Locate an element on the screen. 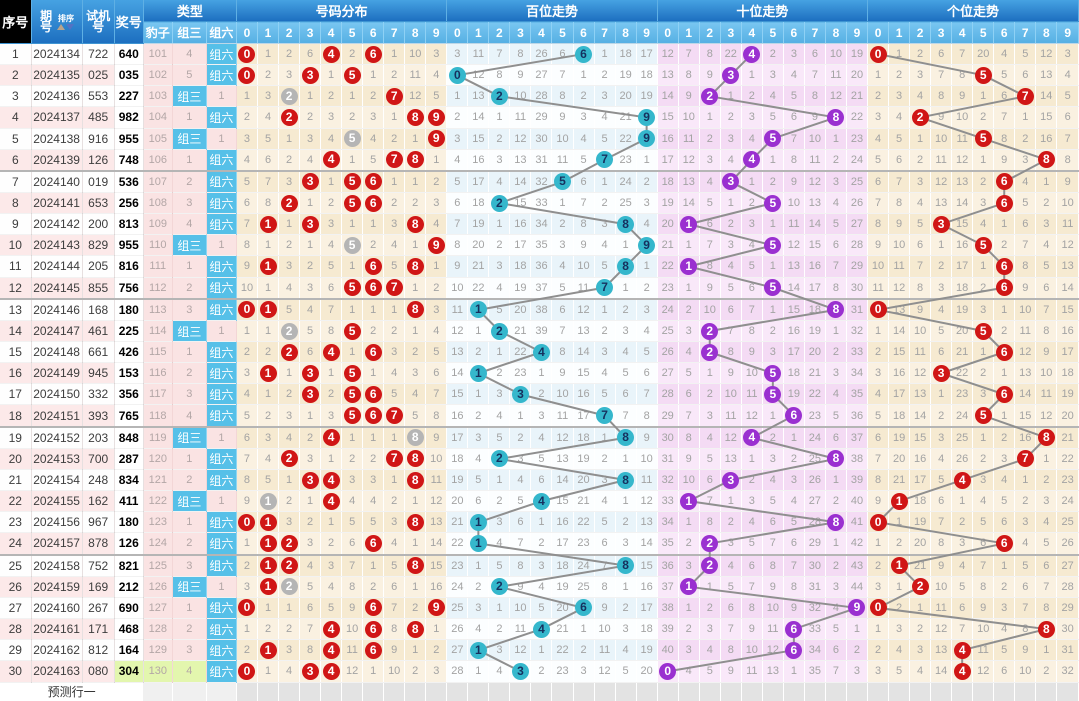 The width and height of the screenshot is (1079, 701). red-ball: 3 is located at coordinates (310, 671).